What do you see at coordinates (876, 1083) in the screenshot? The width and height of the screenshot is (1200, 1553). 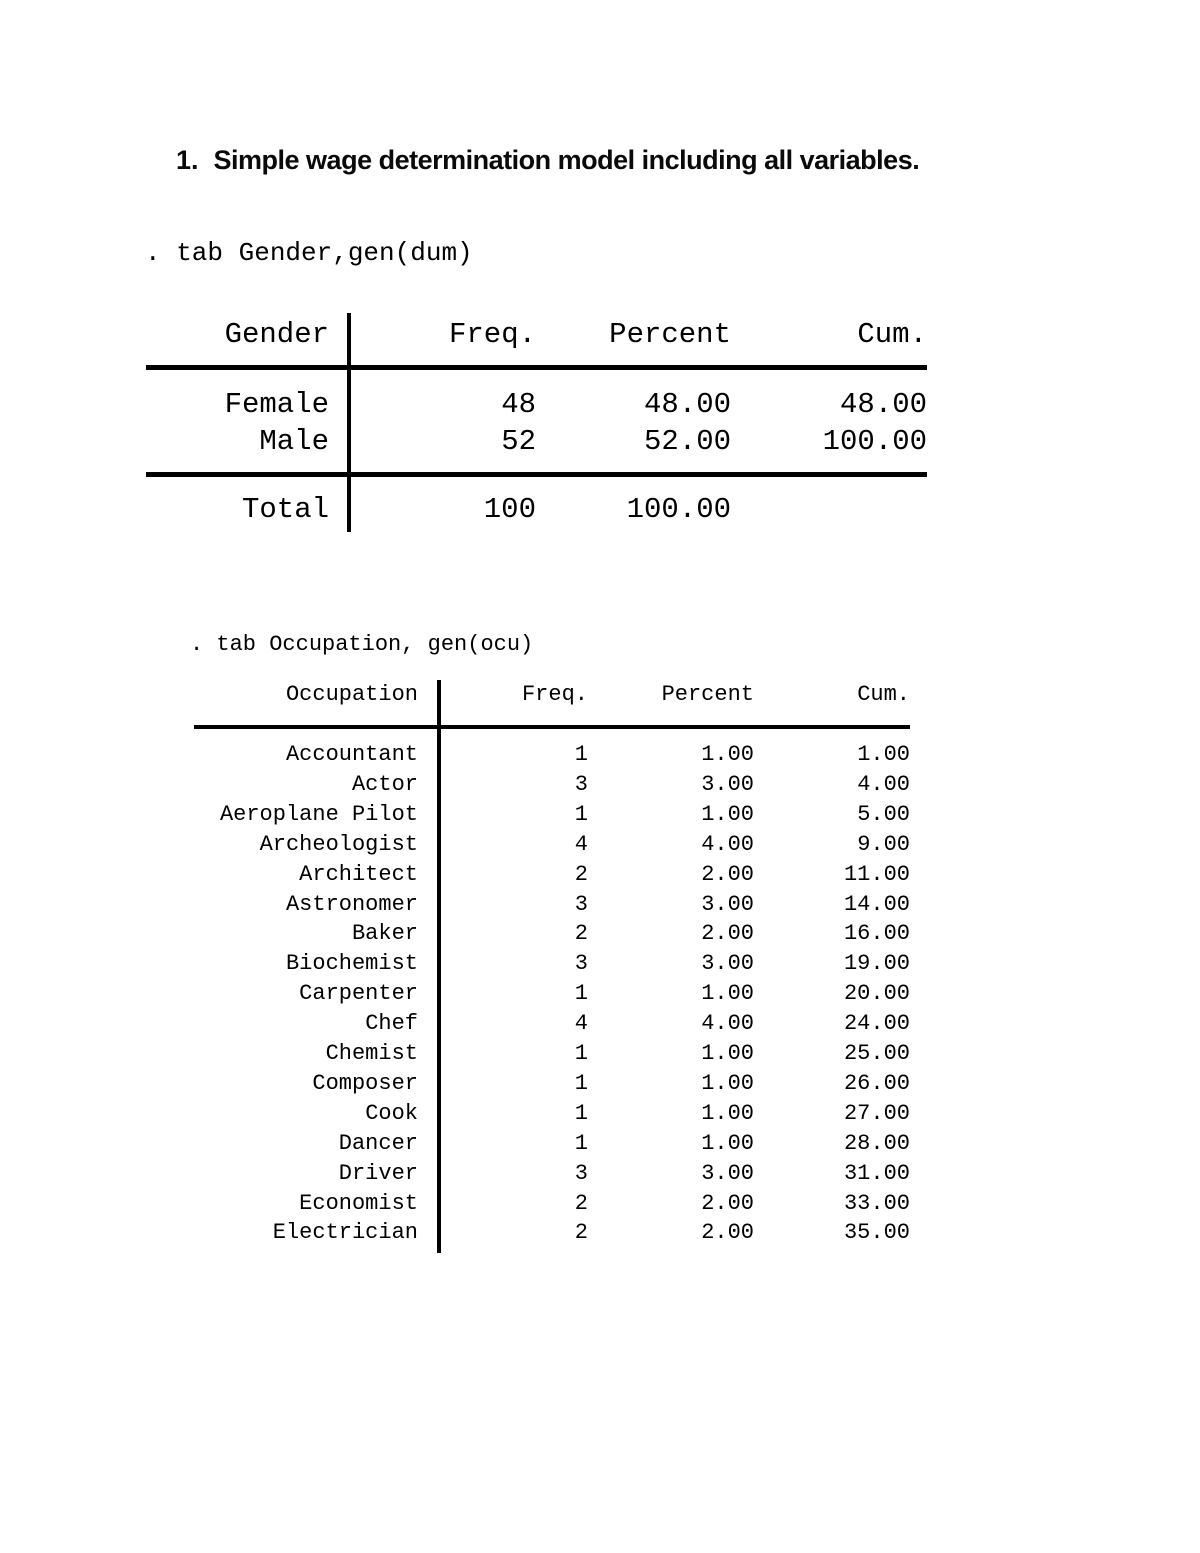 I see `occupation-table-cum-cell: 26.00` at bounding box center [876, 1083].